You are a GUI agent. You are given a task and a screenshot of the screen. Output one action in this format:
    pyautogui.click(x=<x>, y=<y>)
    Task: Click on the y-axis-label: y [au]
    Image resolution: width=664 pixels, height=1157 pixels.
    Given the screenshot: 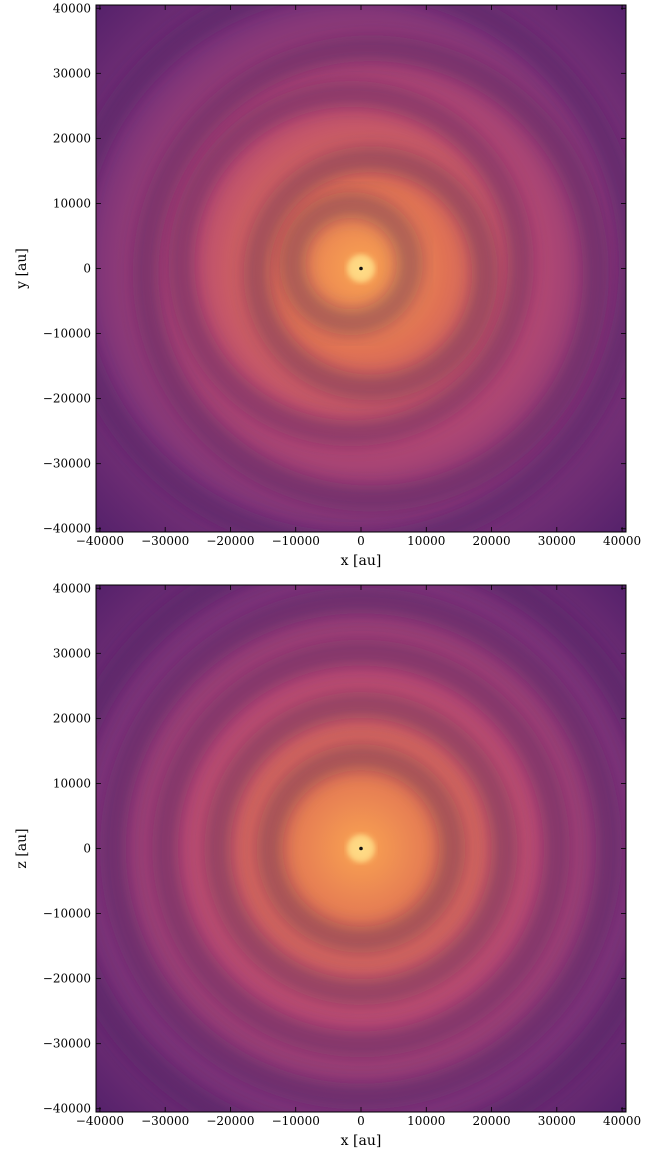 What is the action you would take?
    pyautogui.click(x=22, y=269)
    